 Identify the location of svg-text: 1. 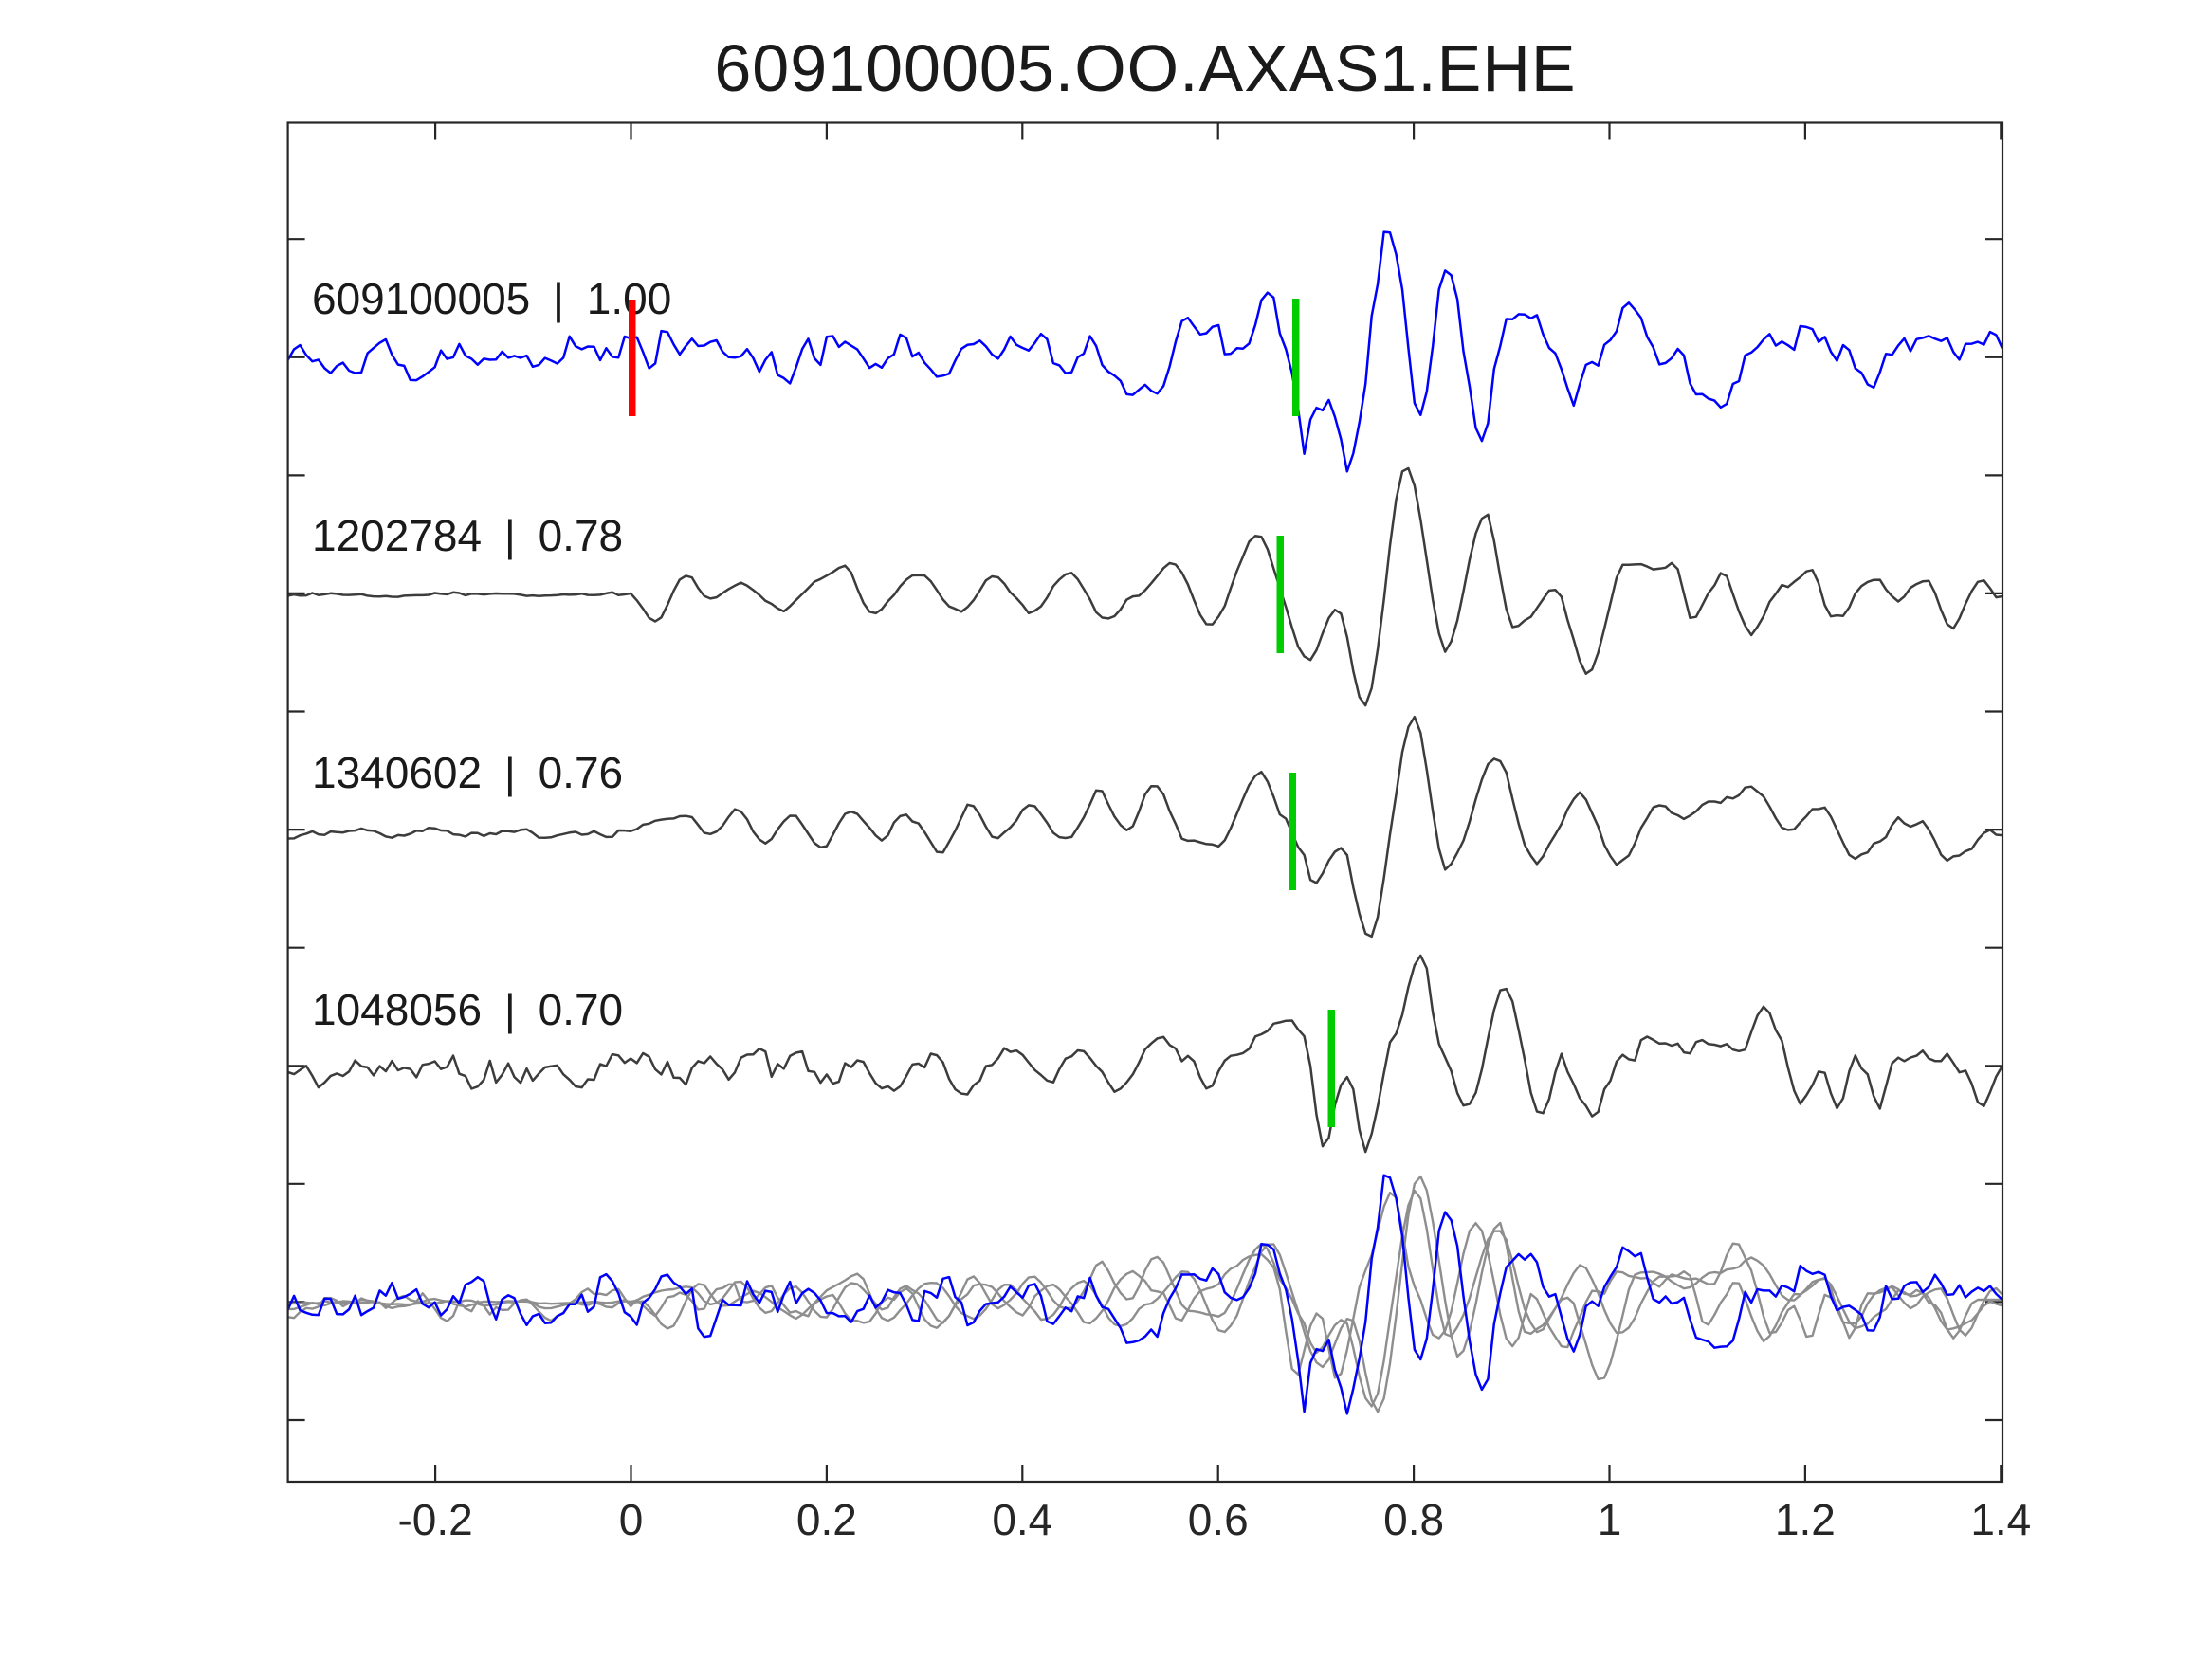
(1610, 1519).